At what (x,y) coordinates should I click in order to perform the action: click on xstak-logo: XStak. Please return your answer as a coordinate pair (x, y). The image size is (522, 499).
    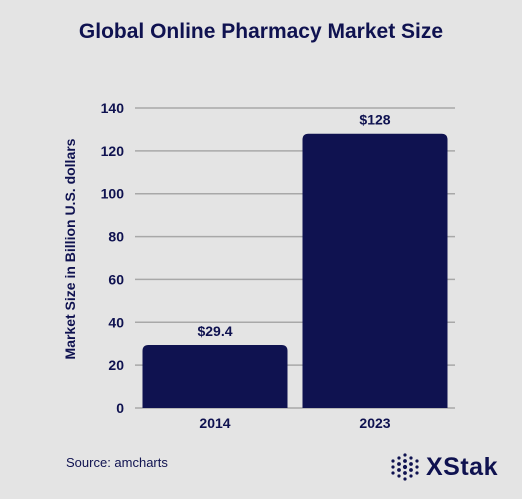
    Looking at the image, I should click on (444, 467).